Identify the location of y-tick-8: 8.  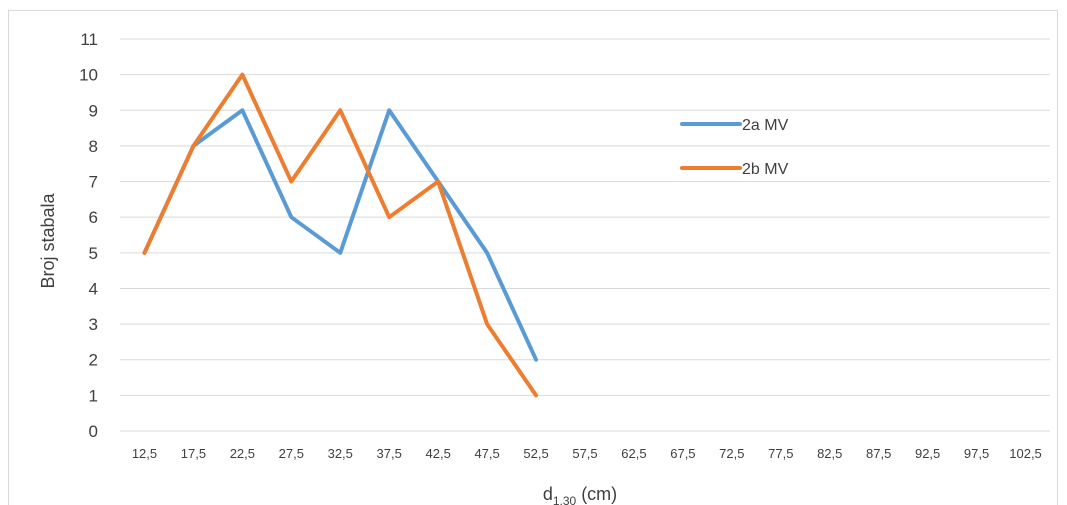
(93, 146).